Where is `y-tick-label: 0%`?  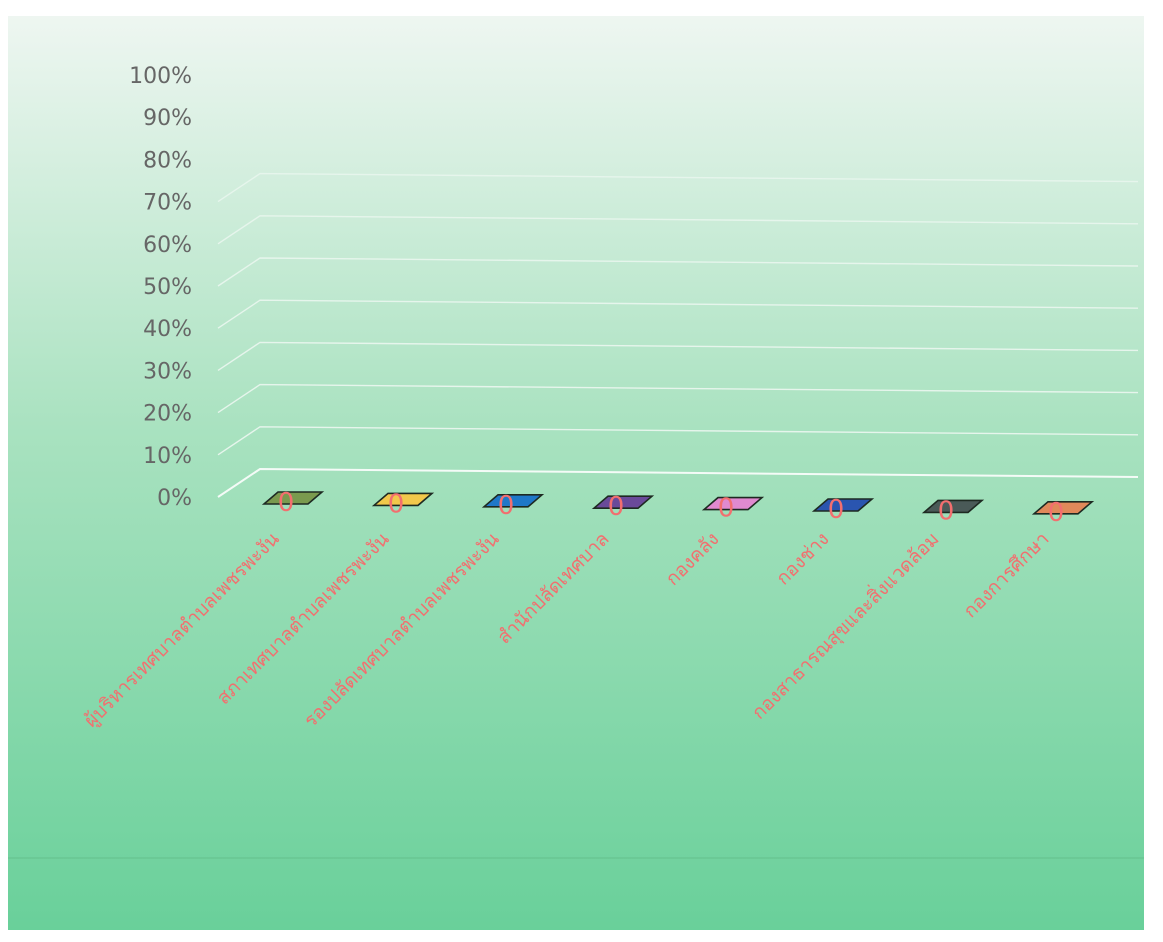
y-tick-label: 0% is located at coordinates (174, 498).